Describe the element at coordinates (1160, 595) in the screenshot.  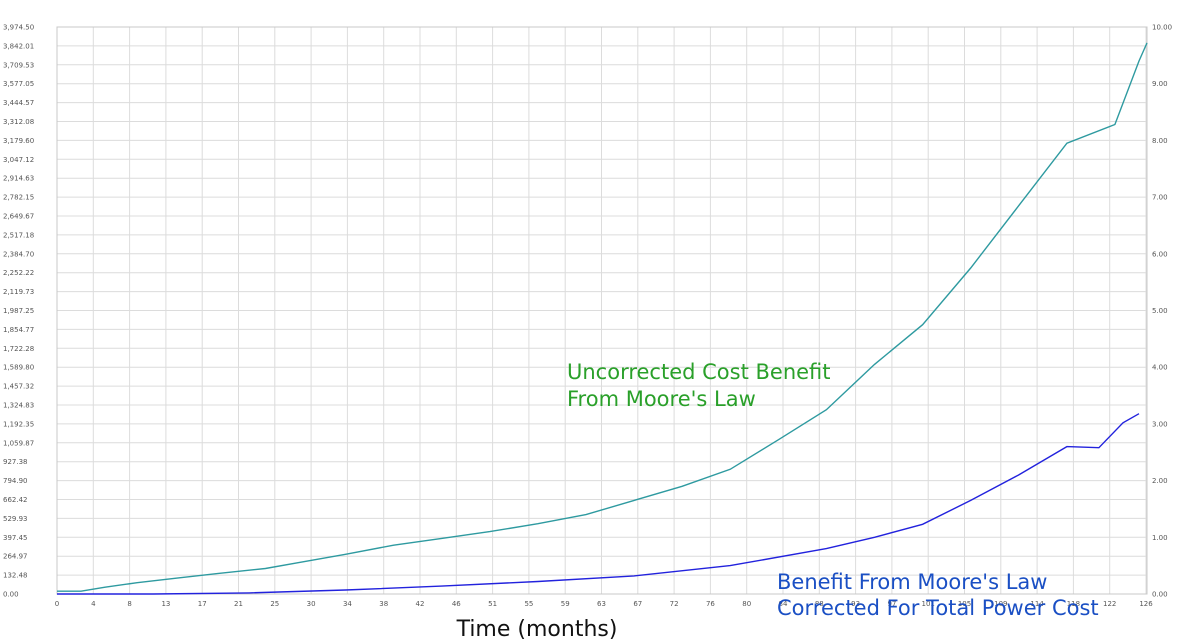
I see `right-tick-label: 0.00` at that location.